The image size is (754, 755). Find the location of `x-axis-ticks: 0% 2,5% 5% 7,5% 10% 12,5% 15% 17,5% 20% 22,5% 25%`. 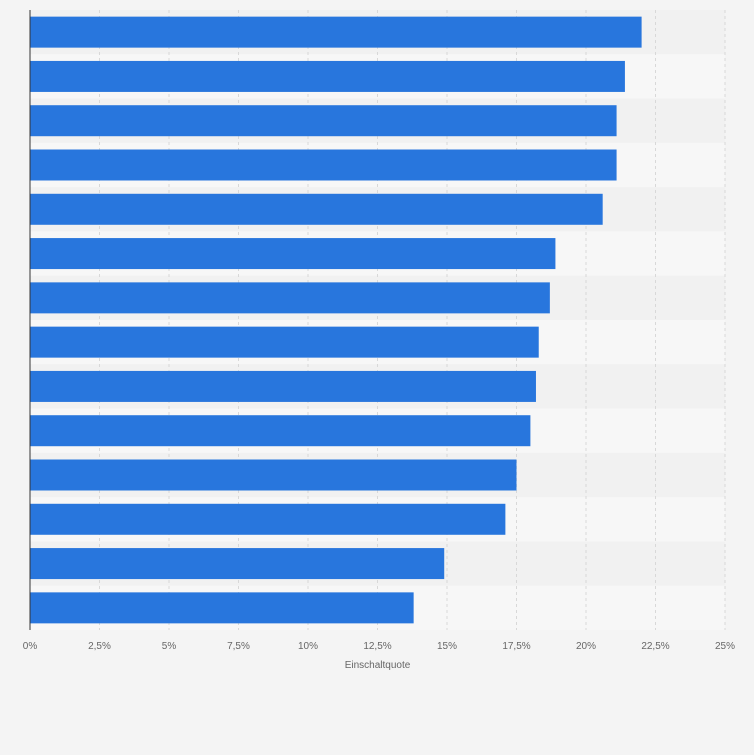

x-axis-ticks: 0% 2,5% 5% 7,5% 10% 12,5% 15% 17,5% 20% 22,5% 25% is located at coordinates (379, 646).